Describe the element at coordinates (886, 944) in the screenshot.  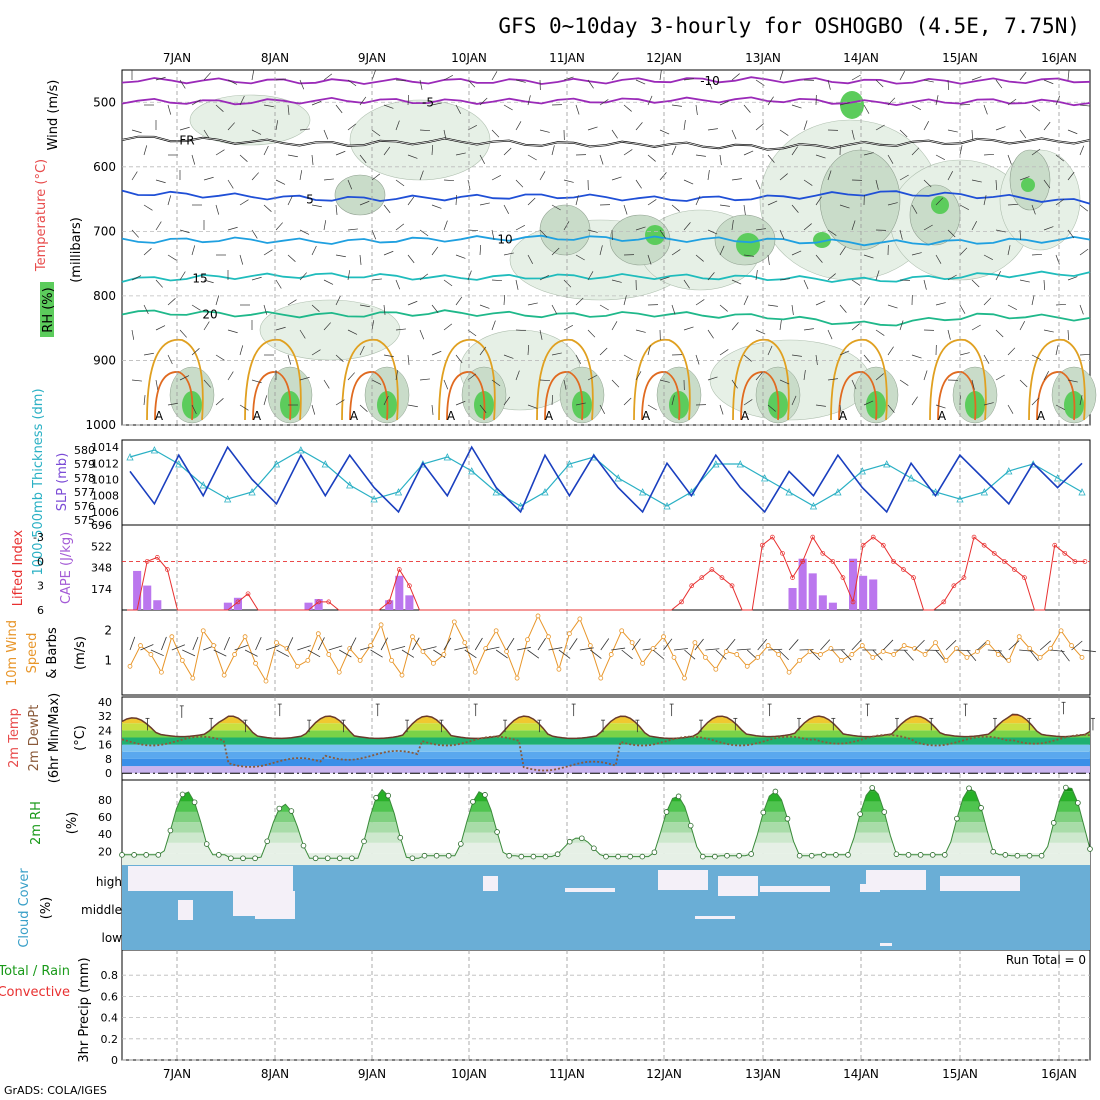
I see `cloud-clear-block` at that location.